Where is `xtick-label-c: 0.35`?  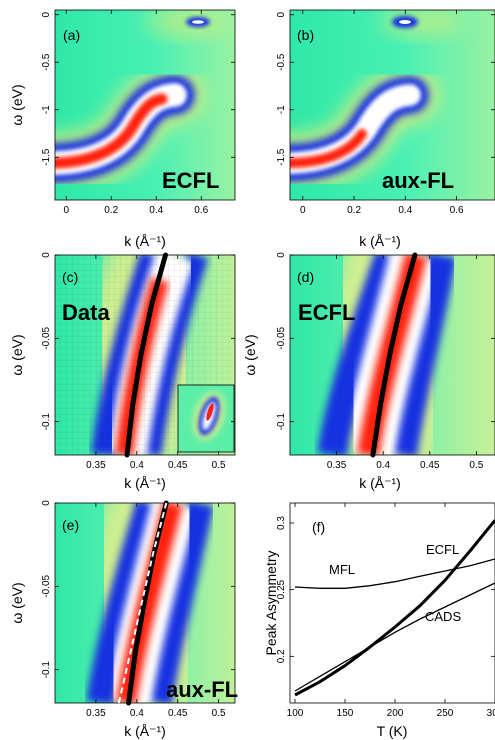 xtick-label-c: 0.35 is located at coordinates (96, 465).